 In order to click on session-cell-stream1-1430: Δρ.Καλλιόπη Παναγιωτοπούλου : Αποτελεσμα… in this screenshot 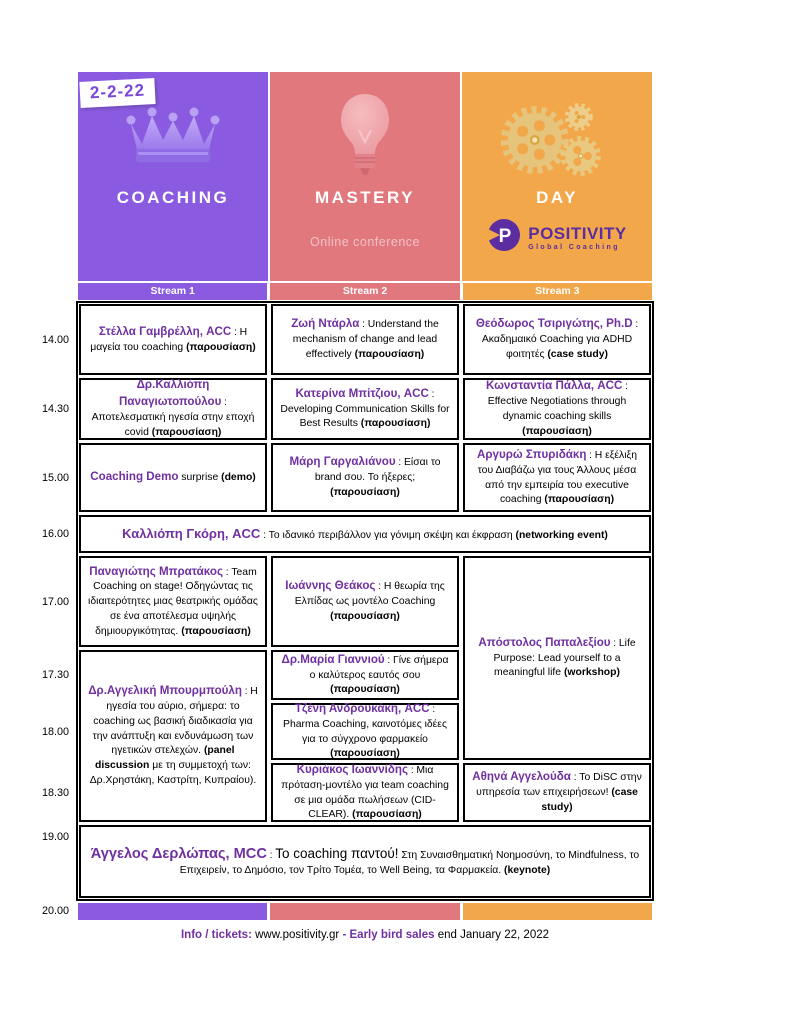, I will do `click(173, 409)`.